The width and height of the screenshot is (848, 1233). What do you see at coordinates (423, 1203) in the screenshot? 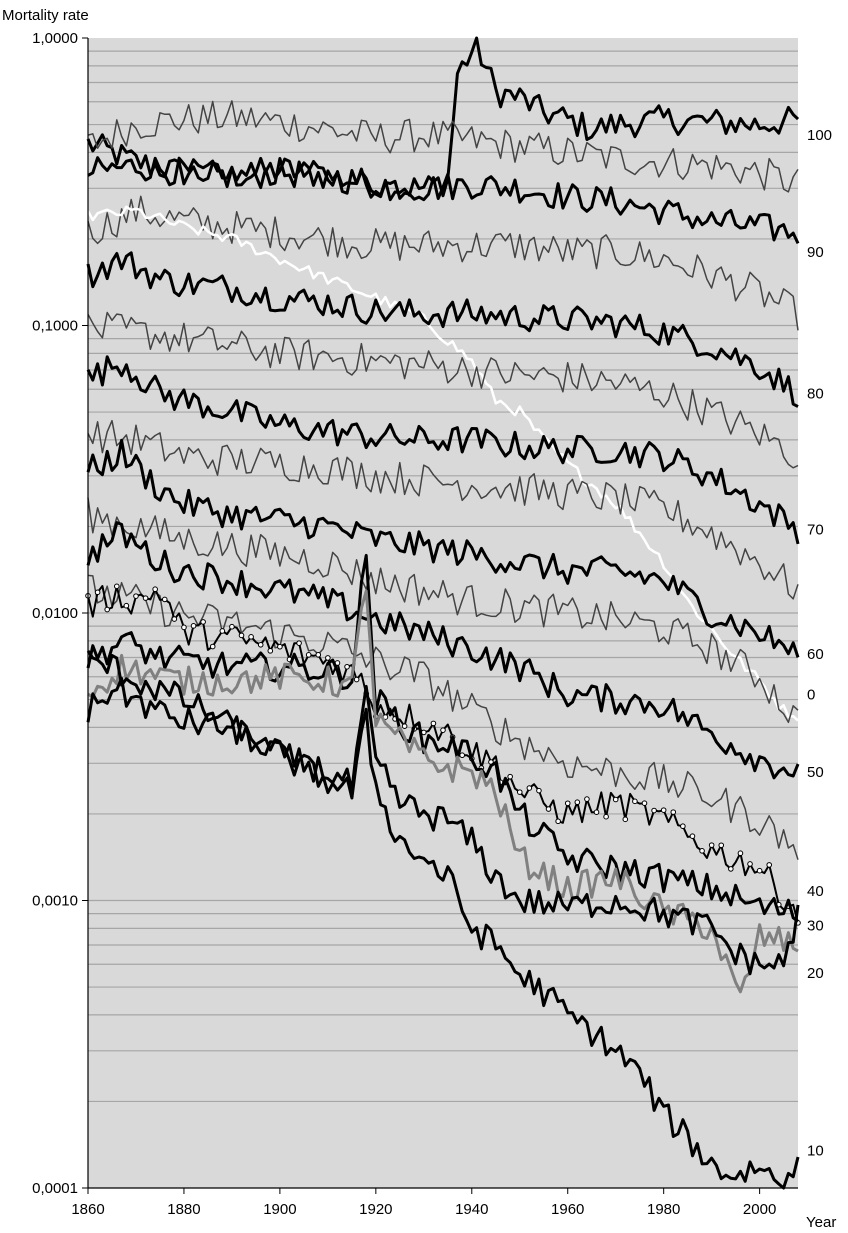
I see `x-tick-labels: 1860 1880 1900 1920 1940 1960 1980 2000` at bounding box center [423, 1203].